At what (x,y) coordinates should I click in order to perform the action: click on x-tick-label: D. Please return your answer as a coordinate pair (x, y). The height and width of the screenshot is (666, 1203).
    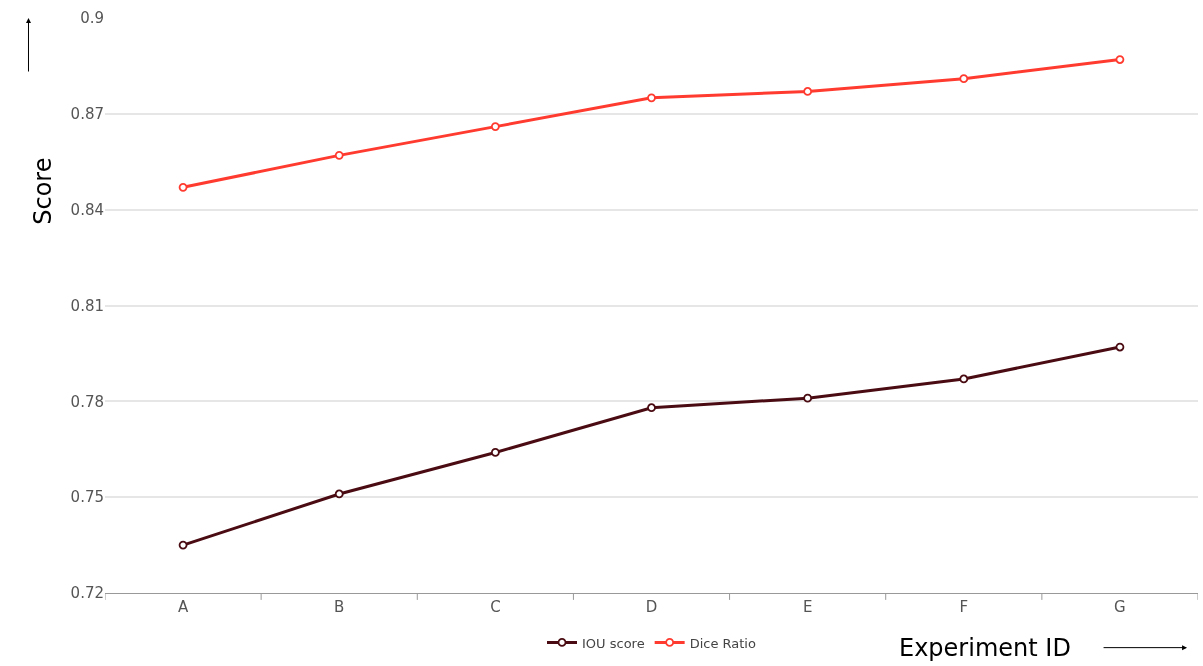
    Looking at the image, I should click on (651, 607).